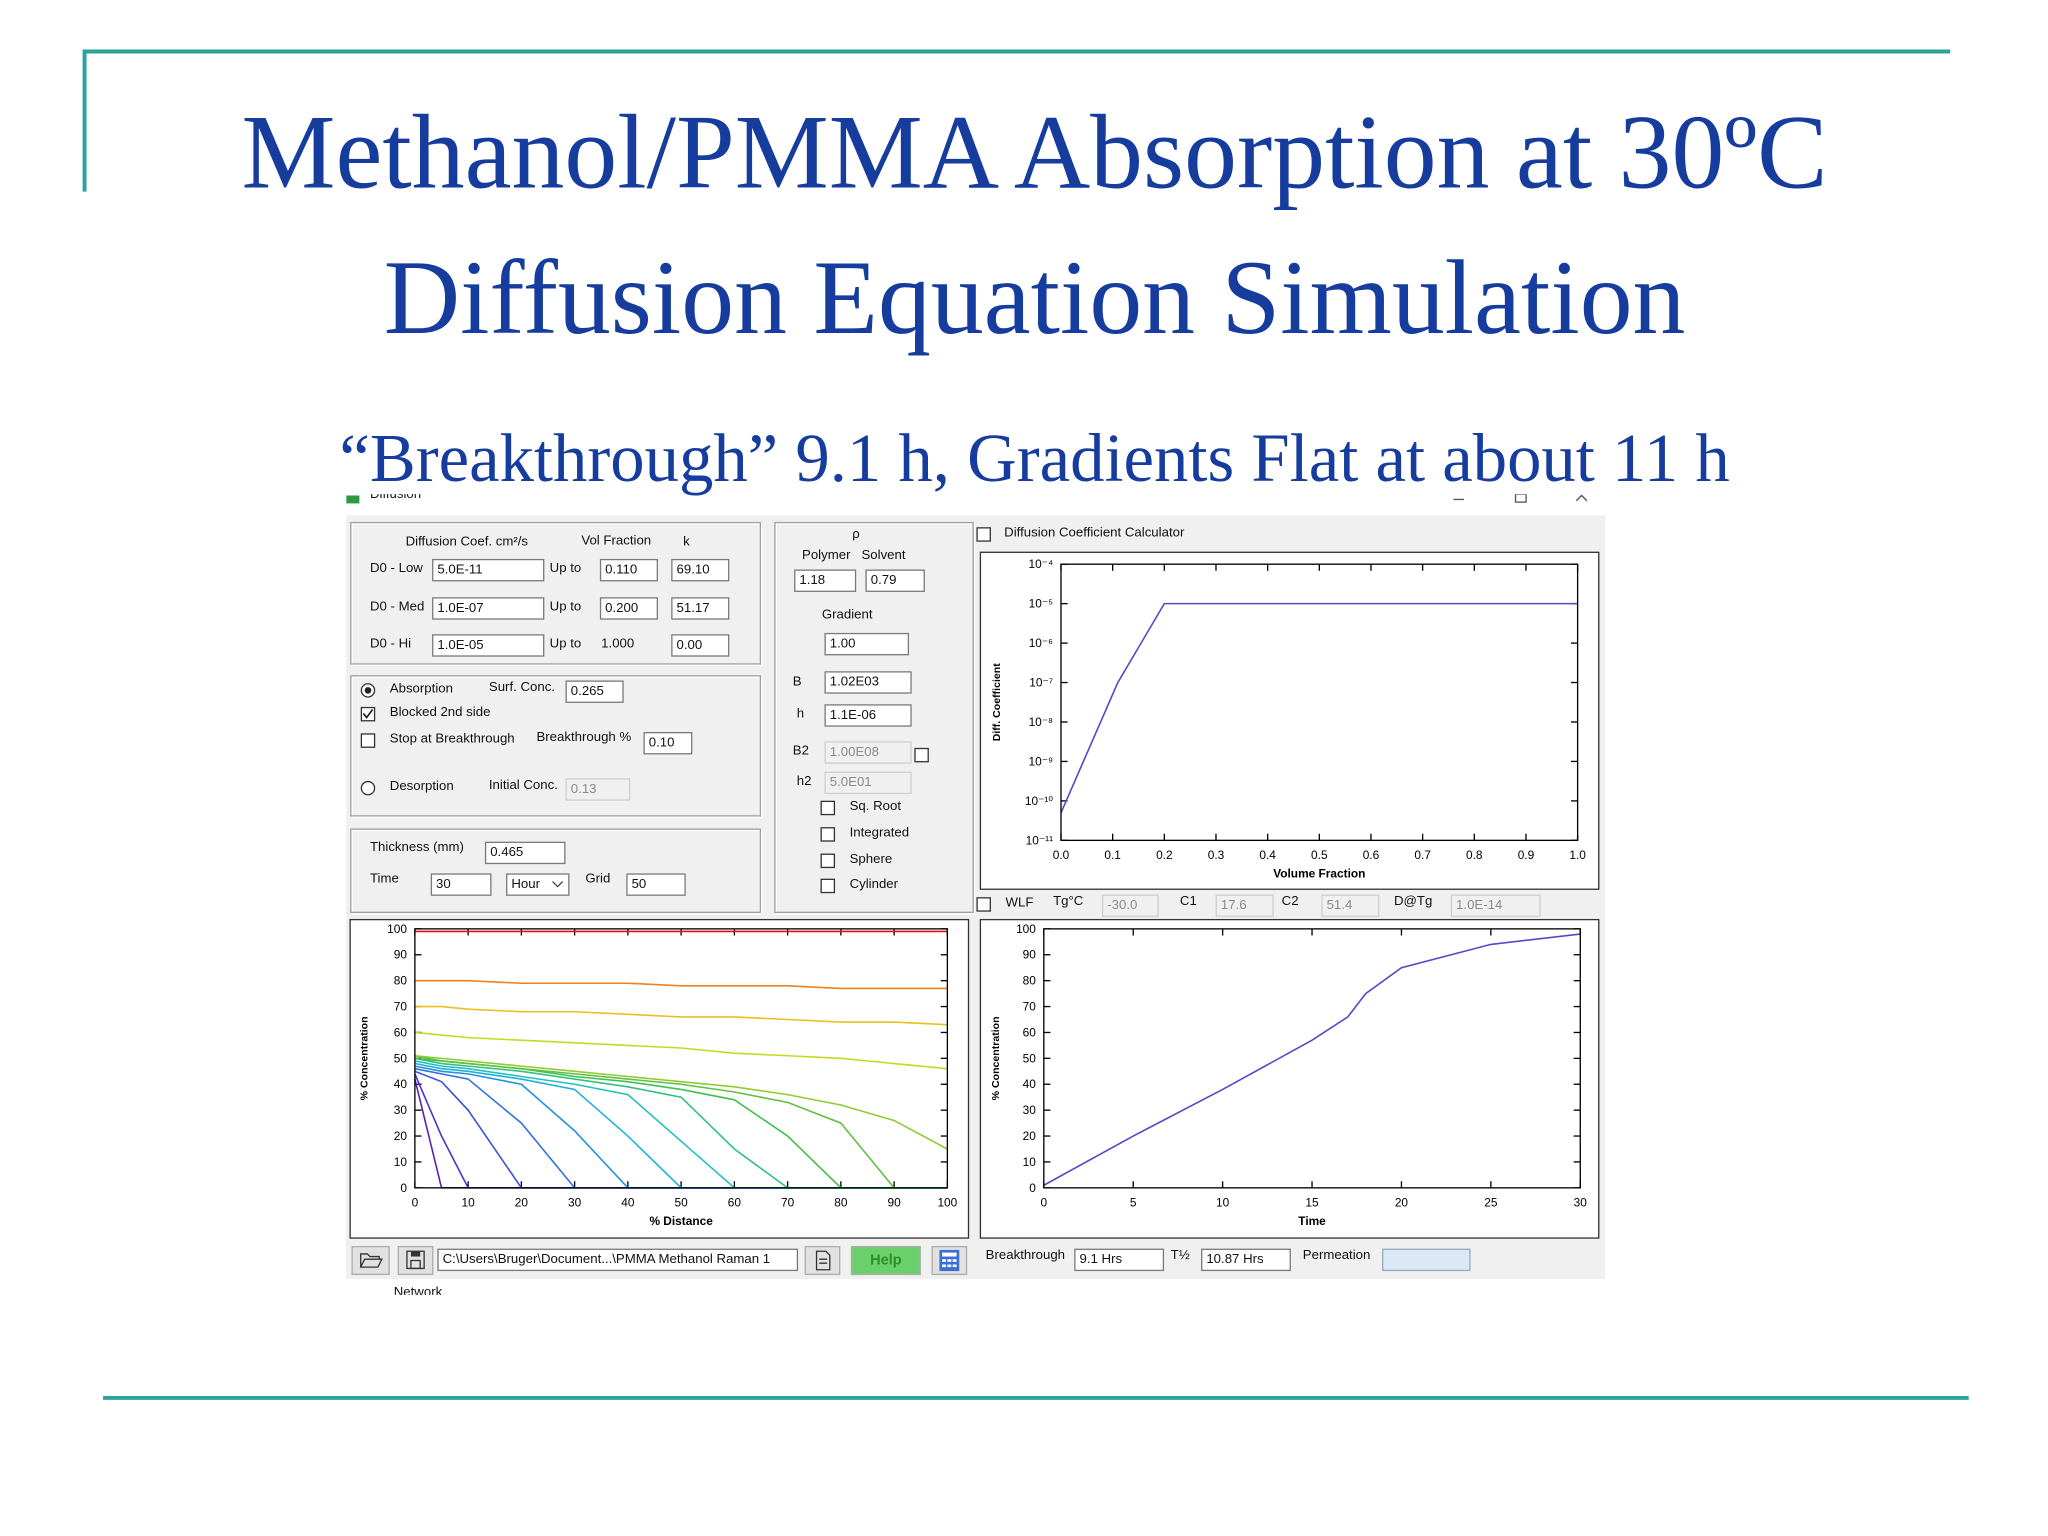 The height and width of the screenshot is (1536, 2048). What do you see at coordinates (1034, 298) in the screenshot?
I see `title-line: Diffusion Equation Simulation` at bounding box center [1034, 298].